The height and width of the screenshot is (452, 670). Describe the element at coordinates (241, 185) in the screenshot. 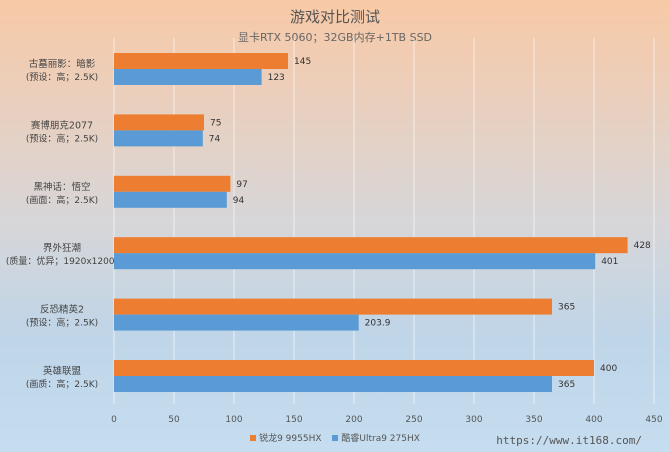

I see `data-label: 97` at that location.